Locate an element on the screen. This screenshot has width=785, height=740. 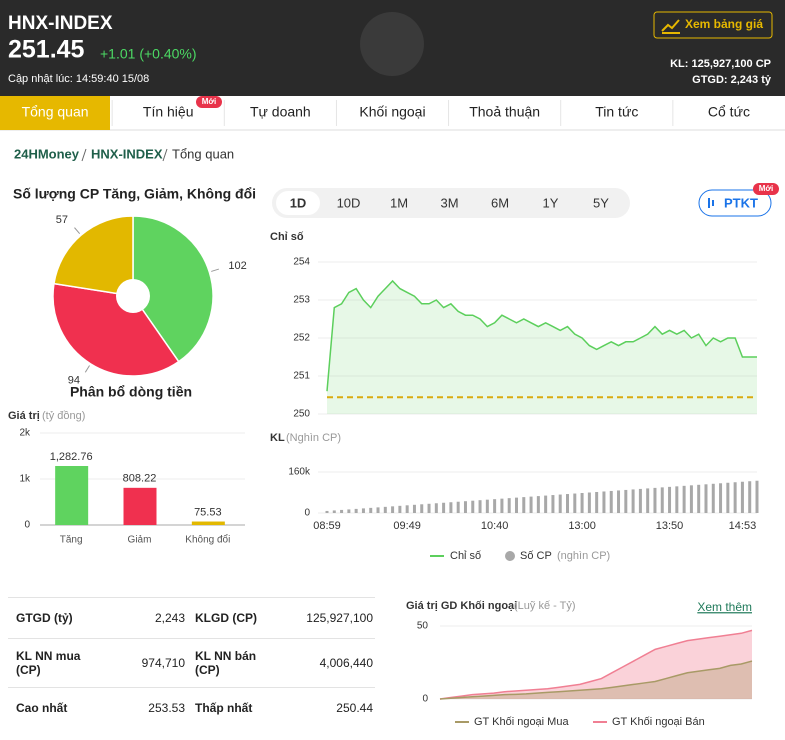
legend-label: Chỉ số is located at coordinates (465, 556).